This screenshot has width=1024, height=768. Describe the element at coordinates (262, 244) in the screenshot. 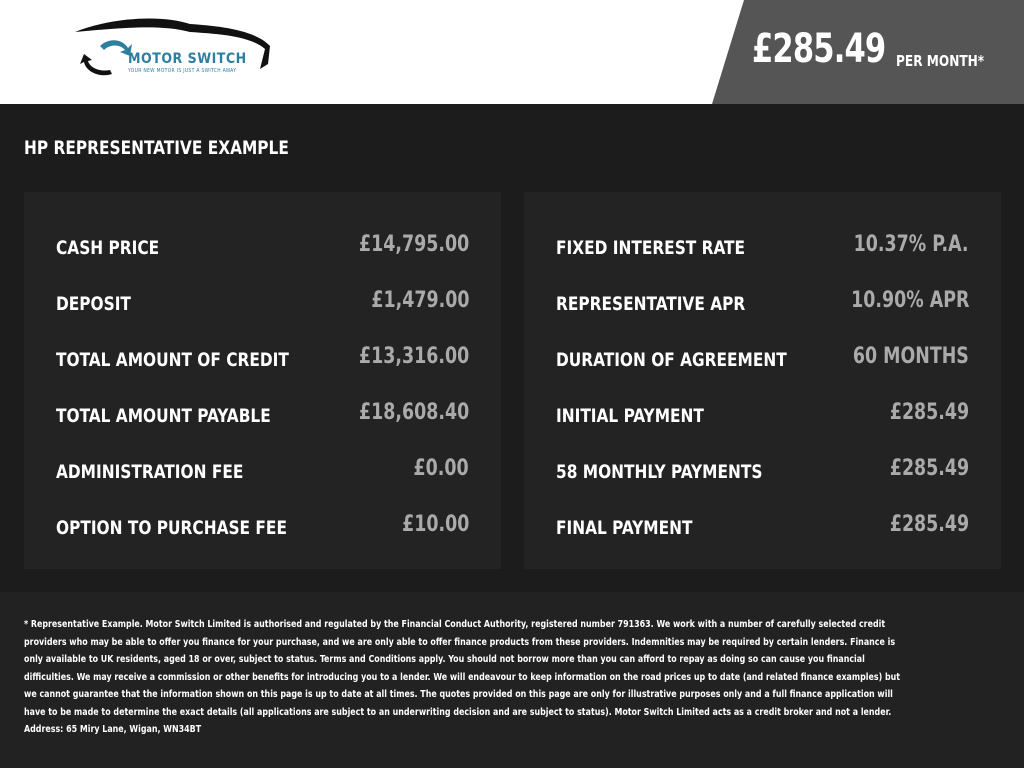

I see `finance-row: CASH PRICE £14,795.00` at that location.